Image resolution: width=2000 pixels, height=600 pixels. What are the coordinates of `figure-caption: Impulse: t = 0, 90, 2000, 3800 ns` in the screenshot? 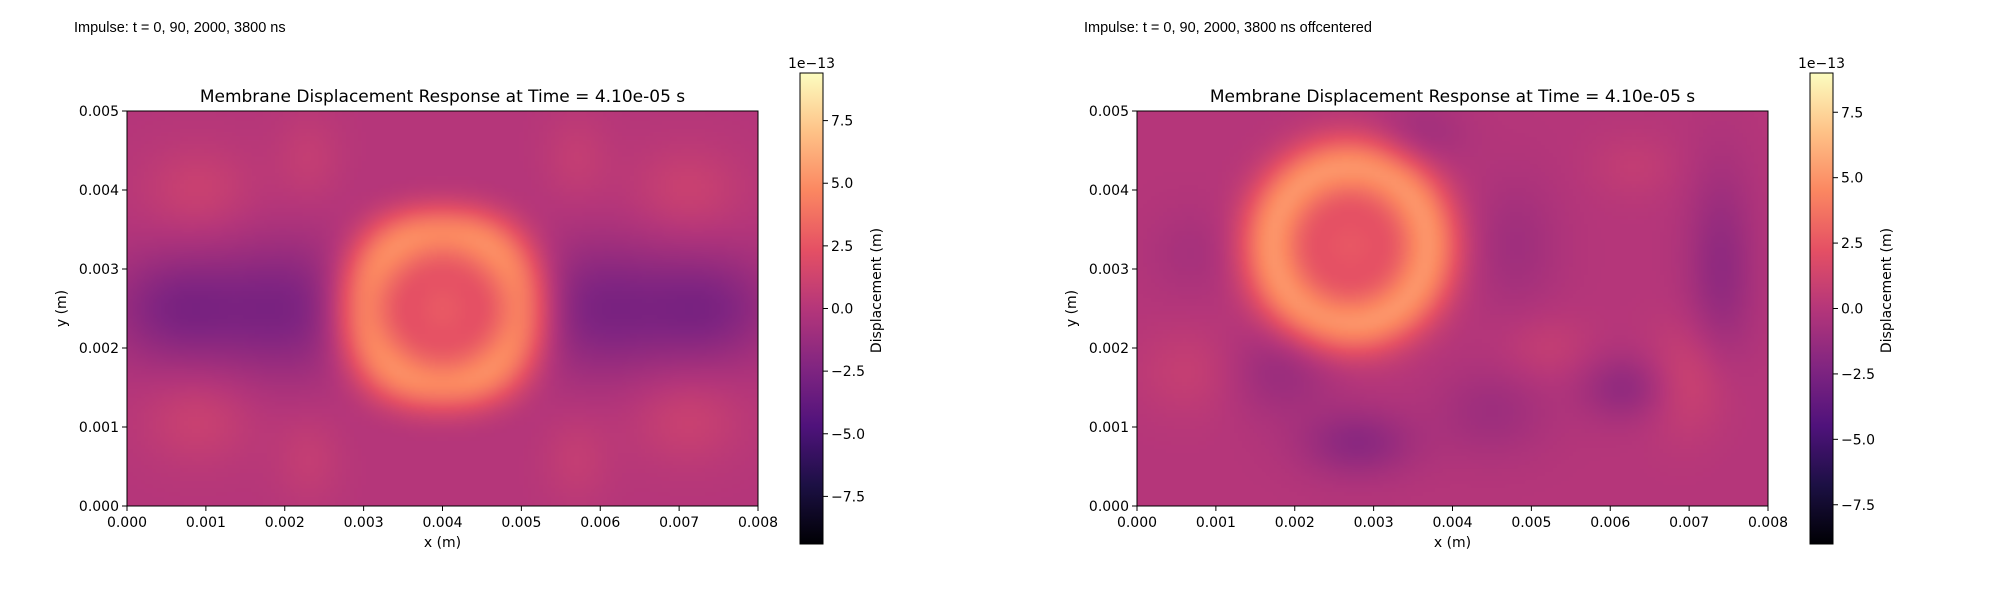 It's located at (180, 28).